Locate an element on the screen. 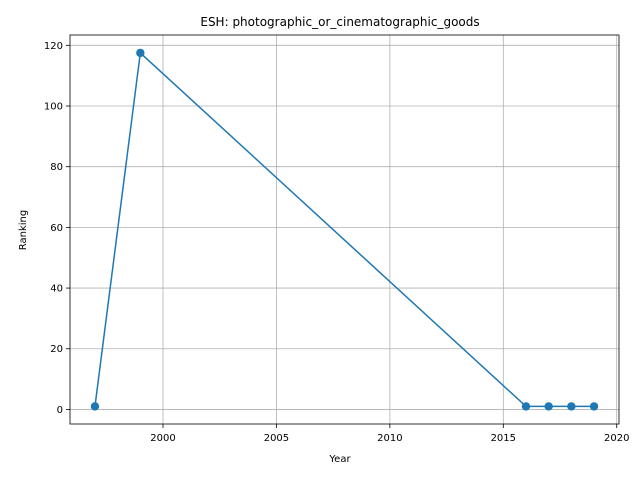 This screenshot has width=640, height=480. x-tick-label: 2005 is located at coordinates (276, 438).